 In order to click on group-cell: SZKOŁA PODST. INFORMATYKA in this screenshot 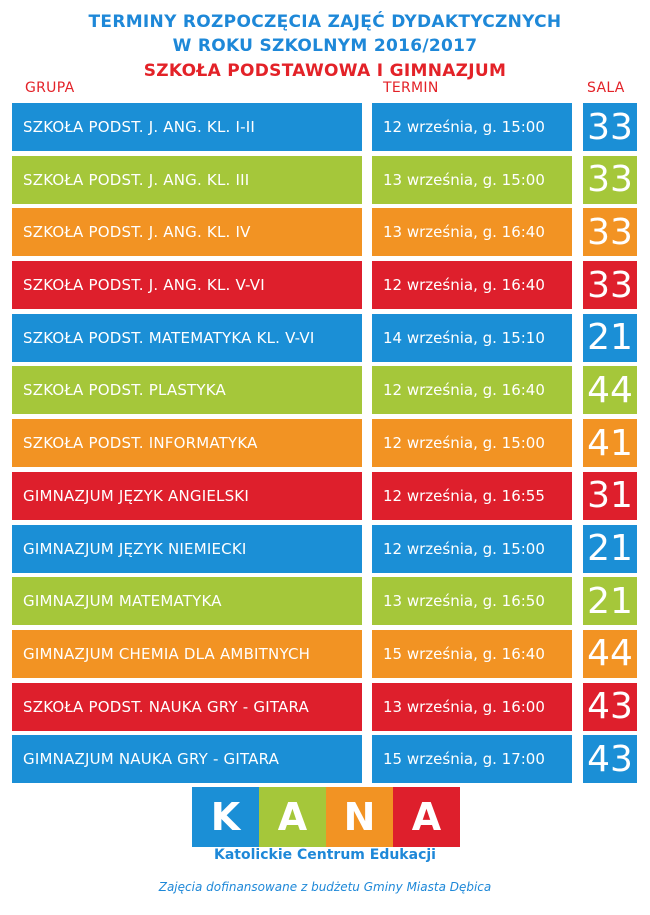, I will do `click(187, 443)`.